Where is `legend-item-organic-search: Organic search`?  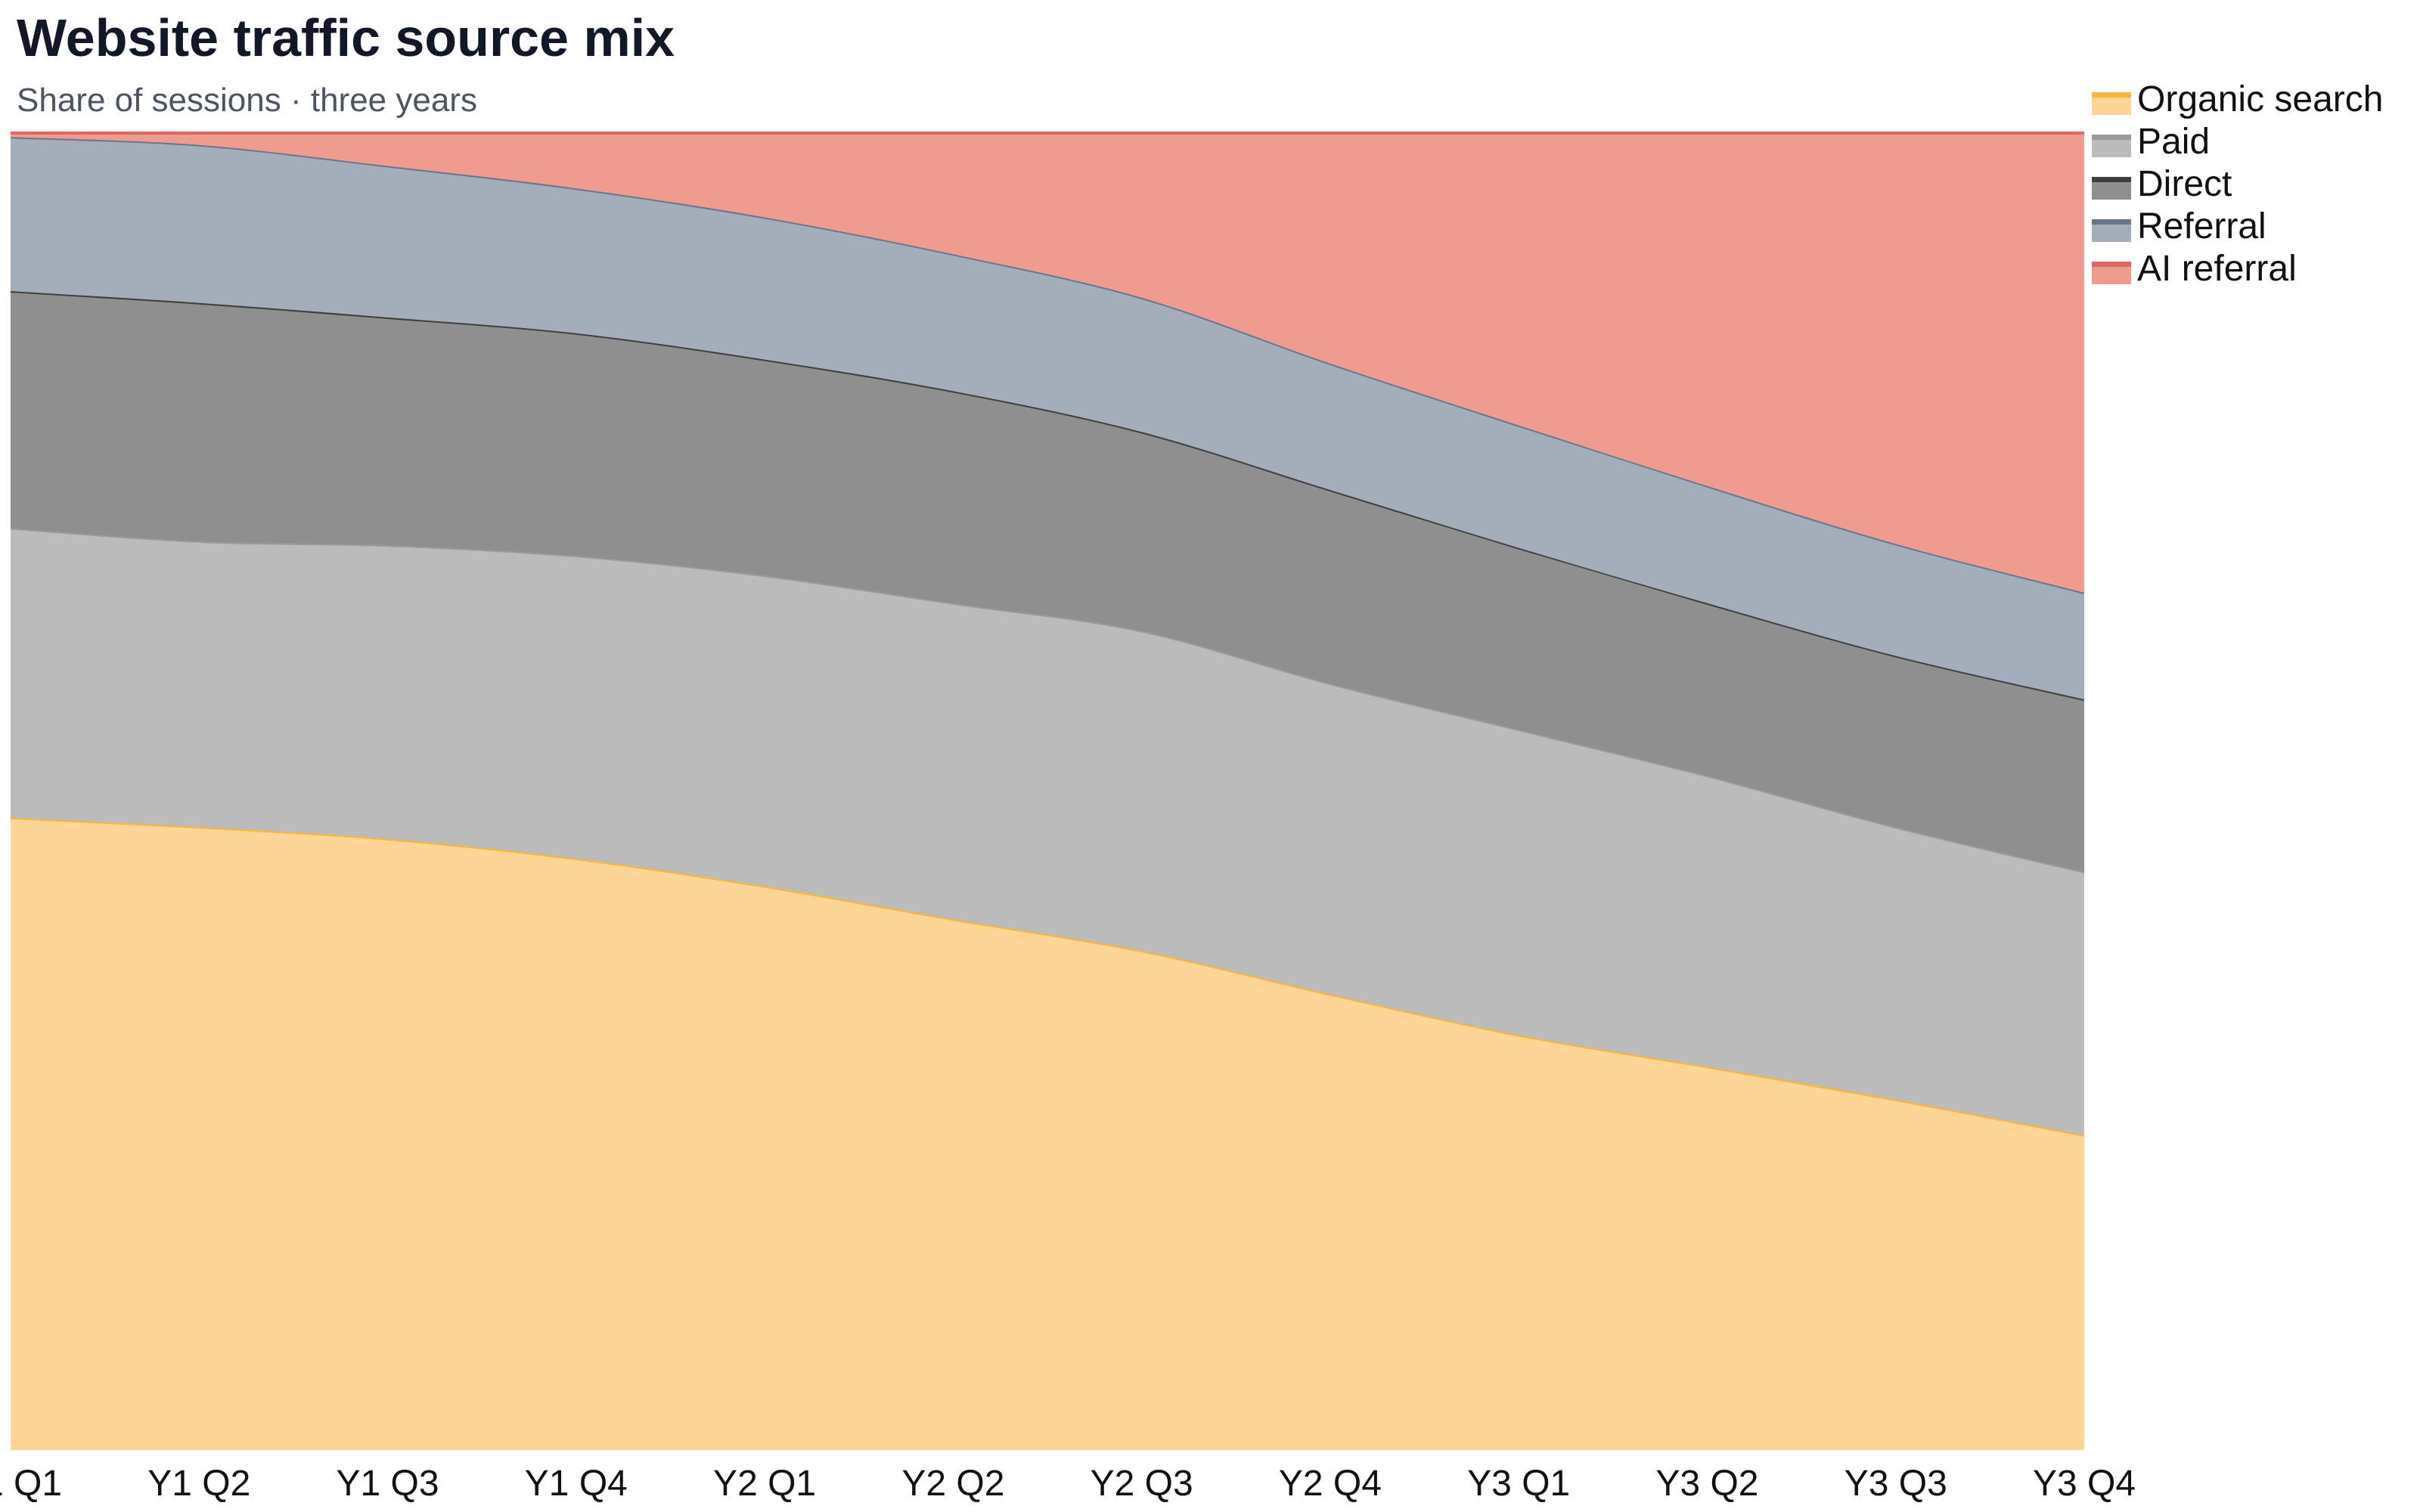 legend-item-organic-search: Organic search is located at coordinates (2237, 99).